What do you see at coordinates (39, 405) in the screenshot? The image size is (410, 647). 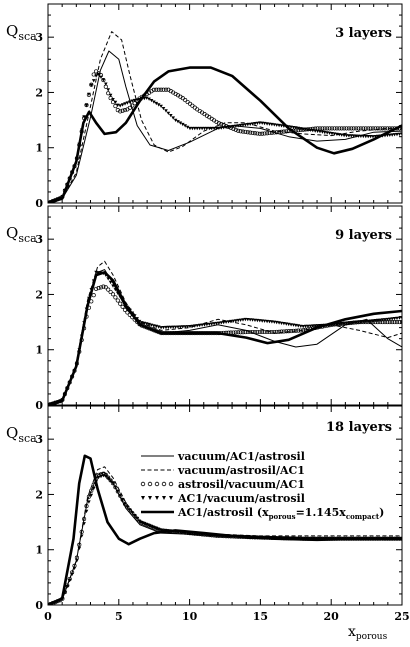 I see `y-tick-label: 0` at bounding box center [39, 405].